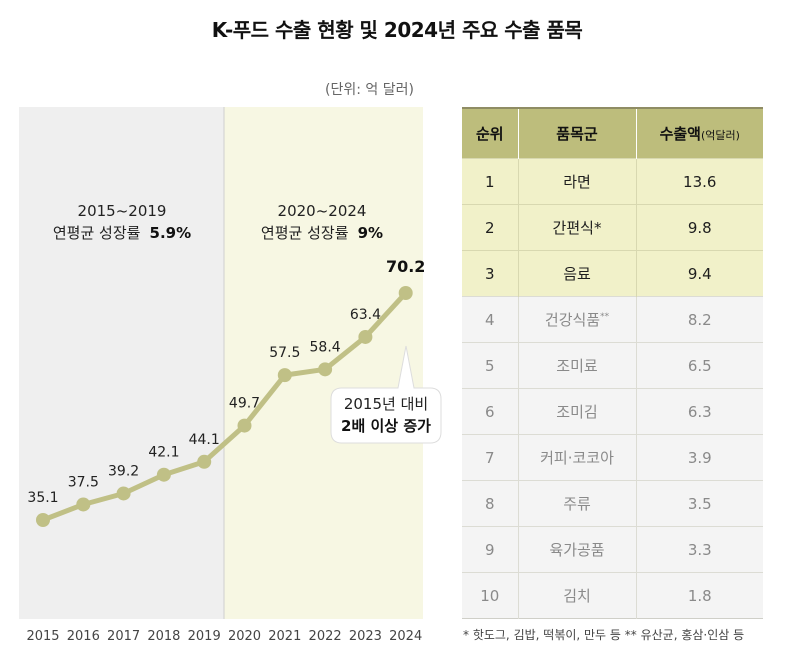 The width and height of the screenshot is (794, 669). Describe the element at coordinates (83, 482) in the screenshot. I see `data-label-2016: 37.5` at that location.